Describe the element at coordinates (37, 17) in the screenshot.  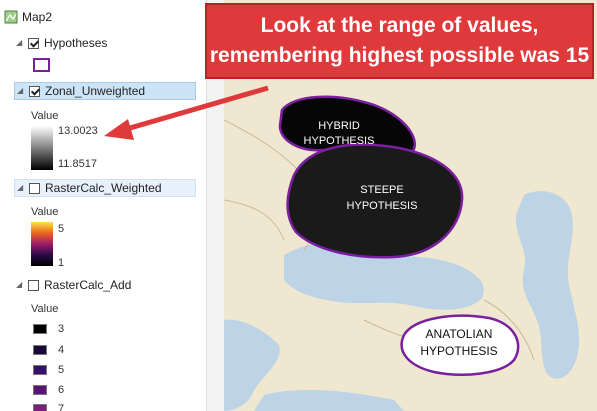
I see `map-name: Map2` at that location.